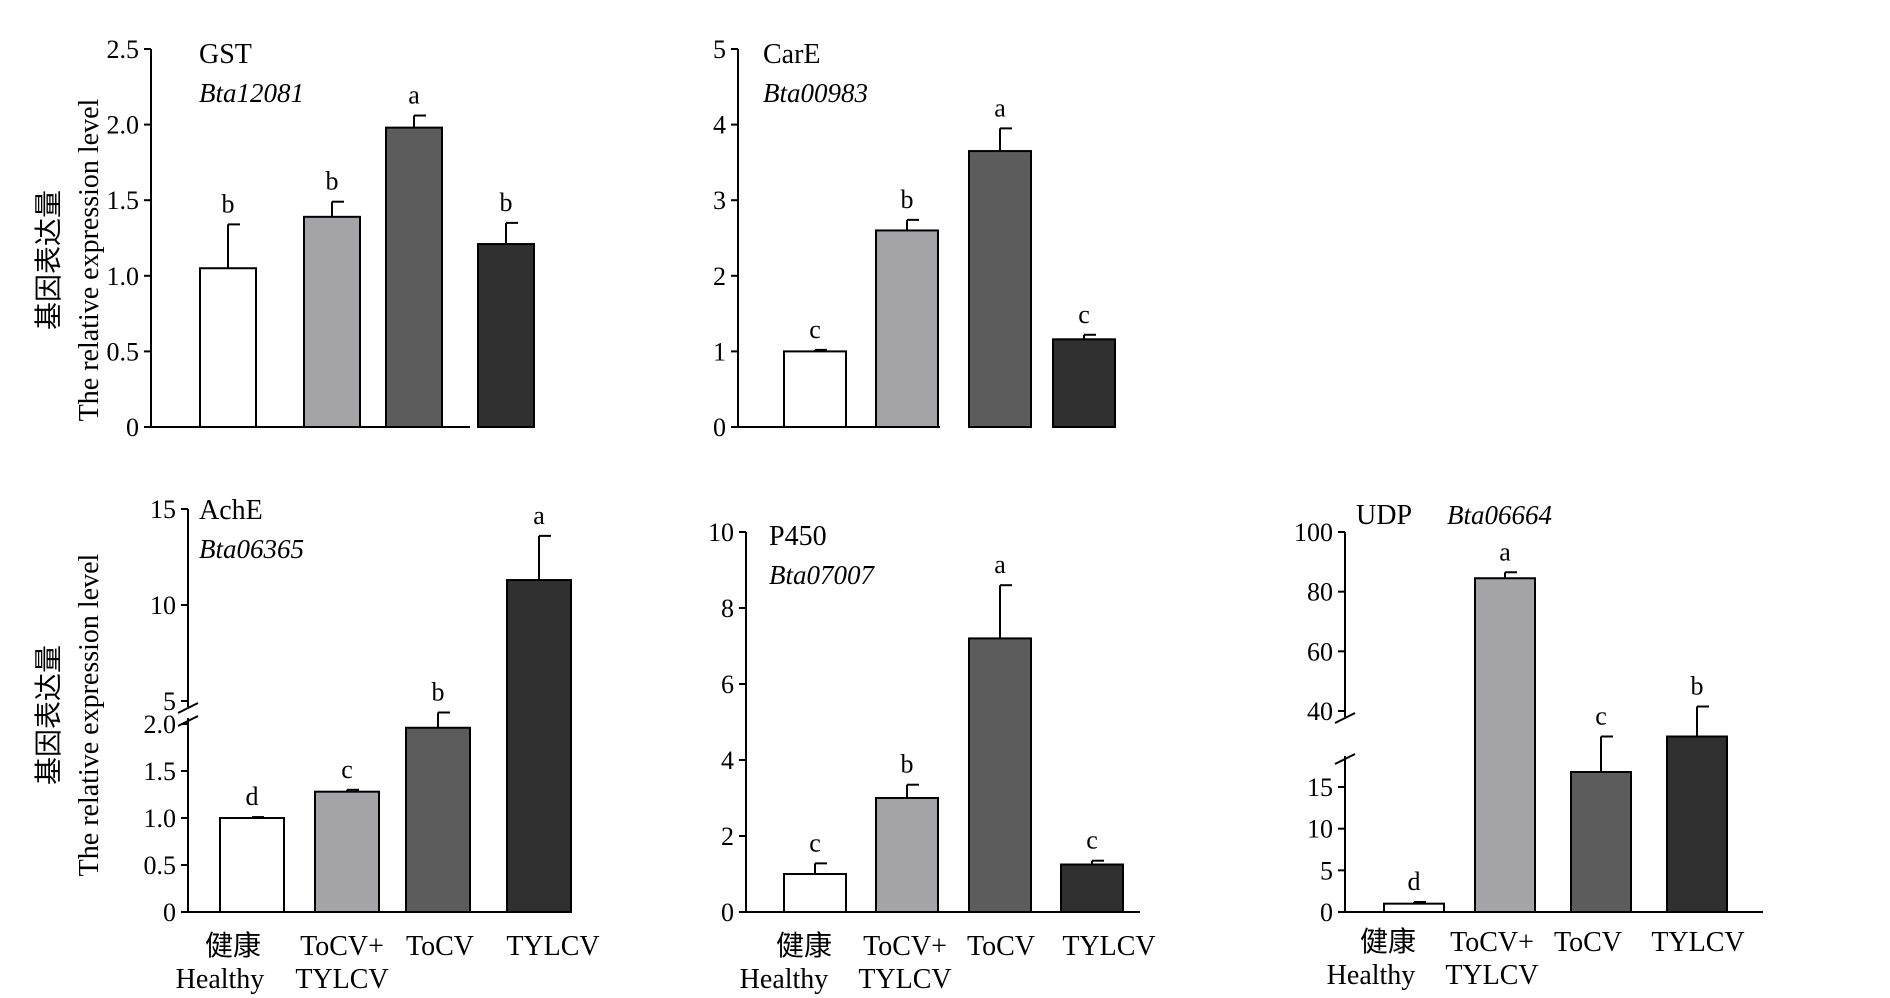 This screenshot has width=1890, height=998. What do you see at coordinates (69, 259) in the screenshot?
I see `y-axis-title-row1: 基因表达量 The relative expression level` at bounding box center [69, 259].